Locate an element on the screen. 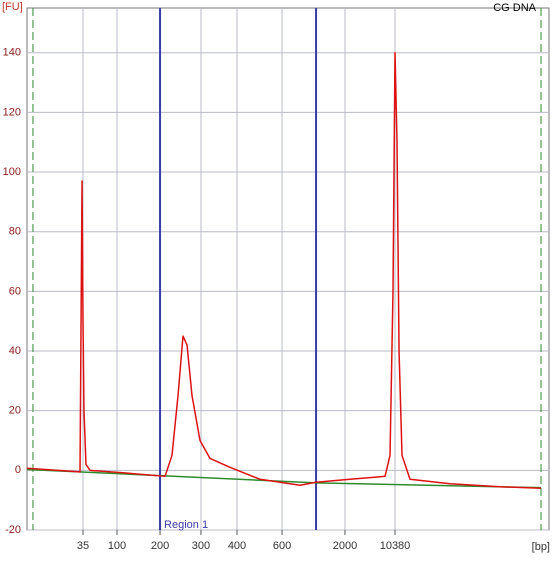 This screenshot has height=570, width=556. x-tick-label: 10380 is located at coordinates (395, 546).